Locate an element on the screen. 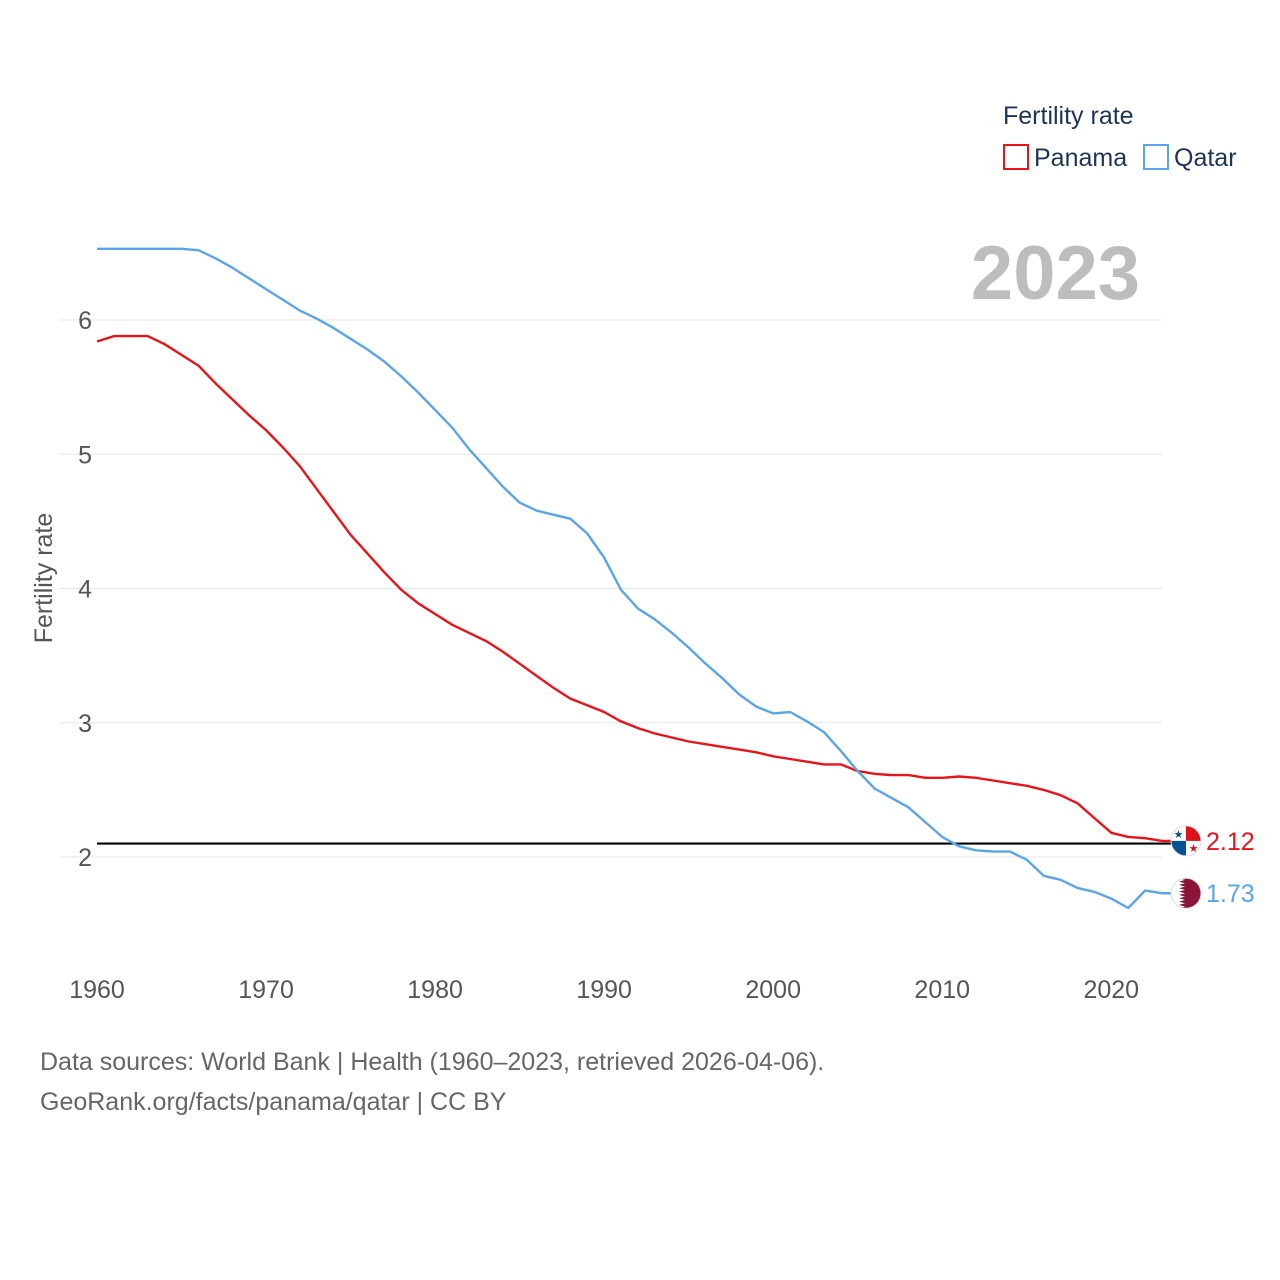 Image resolution: width=1280 pixels, height=1280 pixels. legend-item-panama: Panama is located at coordinates (1065, 158).